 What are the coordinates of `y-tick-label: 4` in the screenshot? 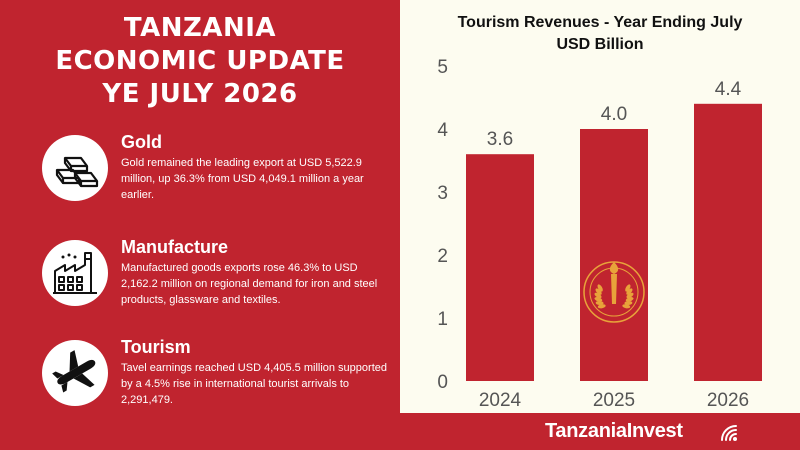 It's located at (442, 130).